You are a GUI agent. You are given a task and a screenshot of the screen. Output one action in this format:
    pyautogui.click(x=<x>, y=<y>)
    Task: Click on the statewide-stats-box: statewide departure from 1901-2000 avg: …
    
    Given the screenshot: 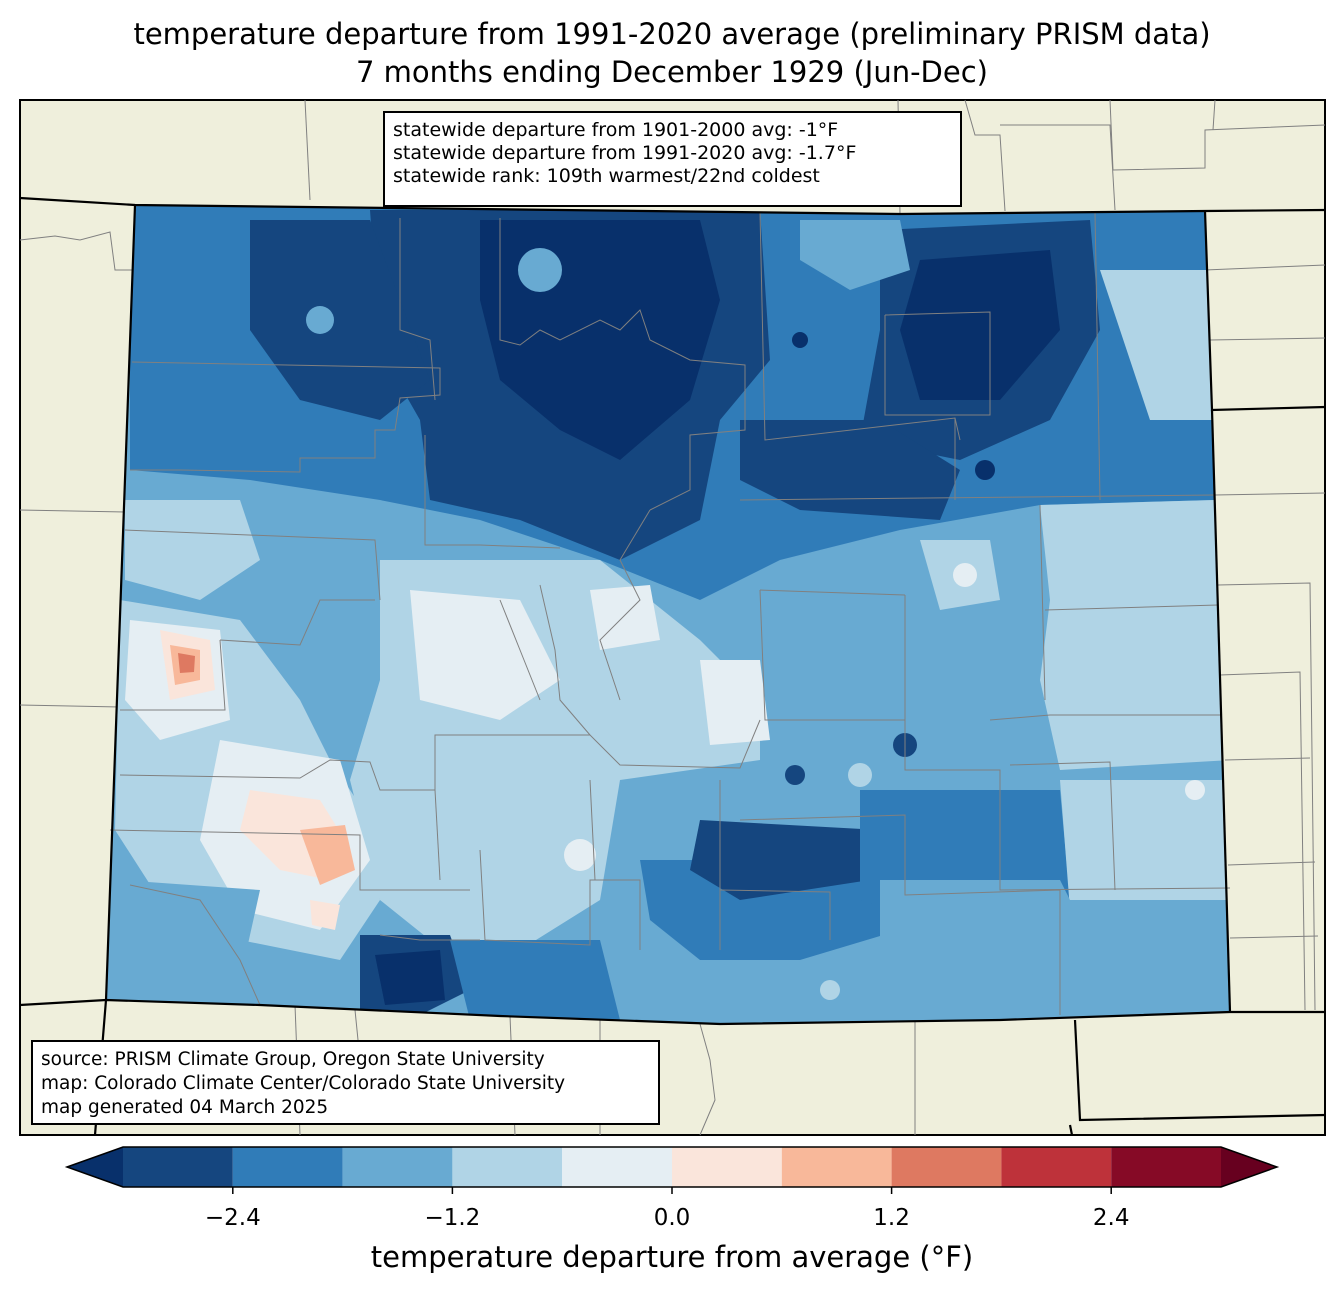 What is the action you would take?
    pyautogui.click(x=672, y=159)
    